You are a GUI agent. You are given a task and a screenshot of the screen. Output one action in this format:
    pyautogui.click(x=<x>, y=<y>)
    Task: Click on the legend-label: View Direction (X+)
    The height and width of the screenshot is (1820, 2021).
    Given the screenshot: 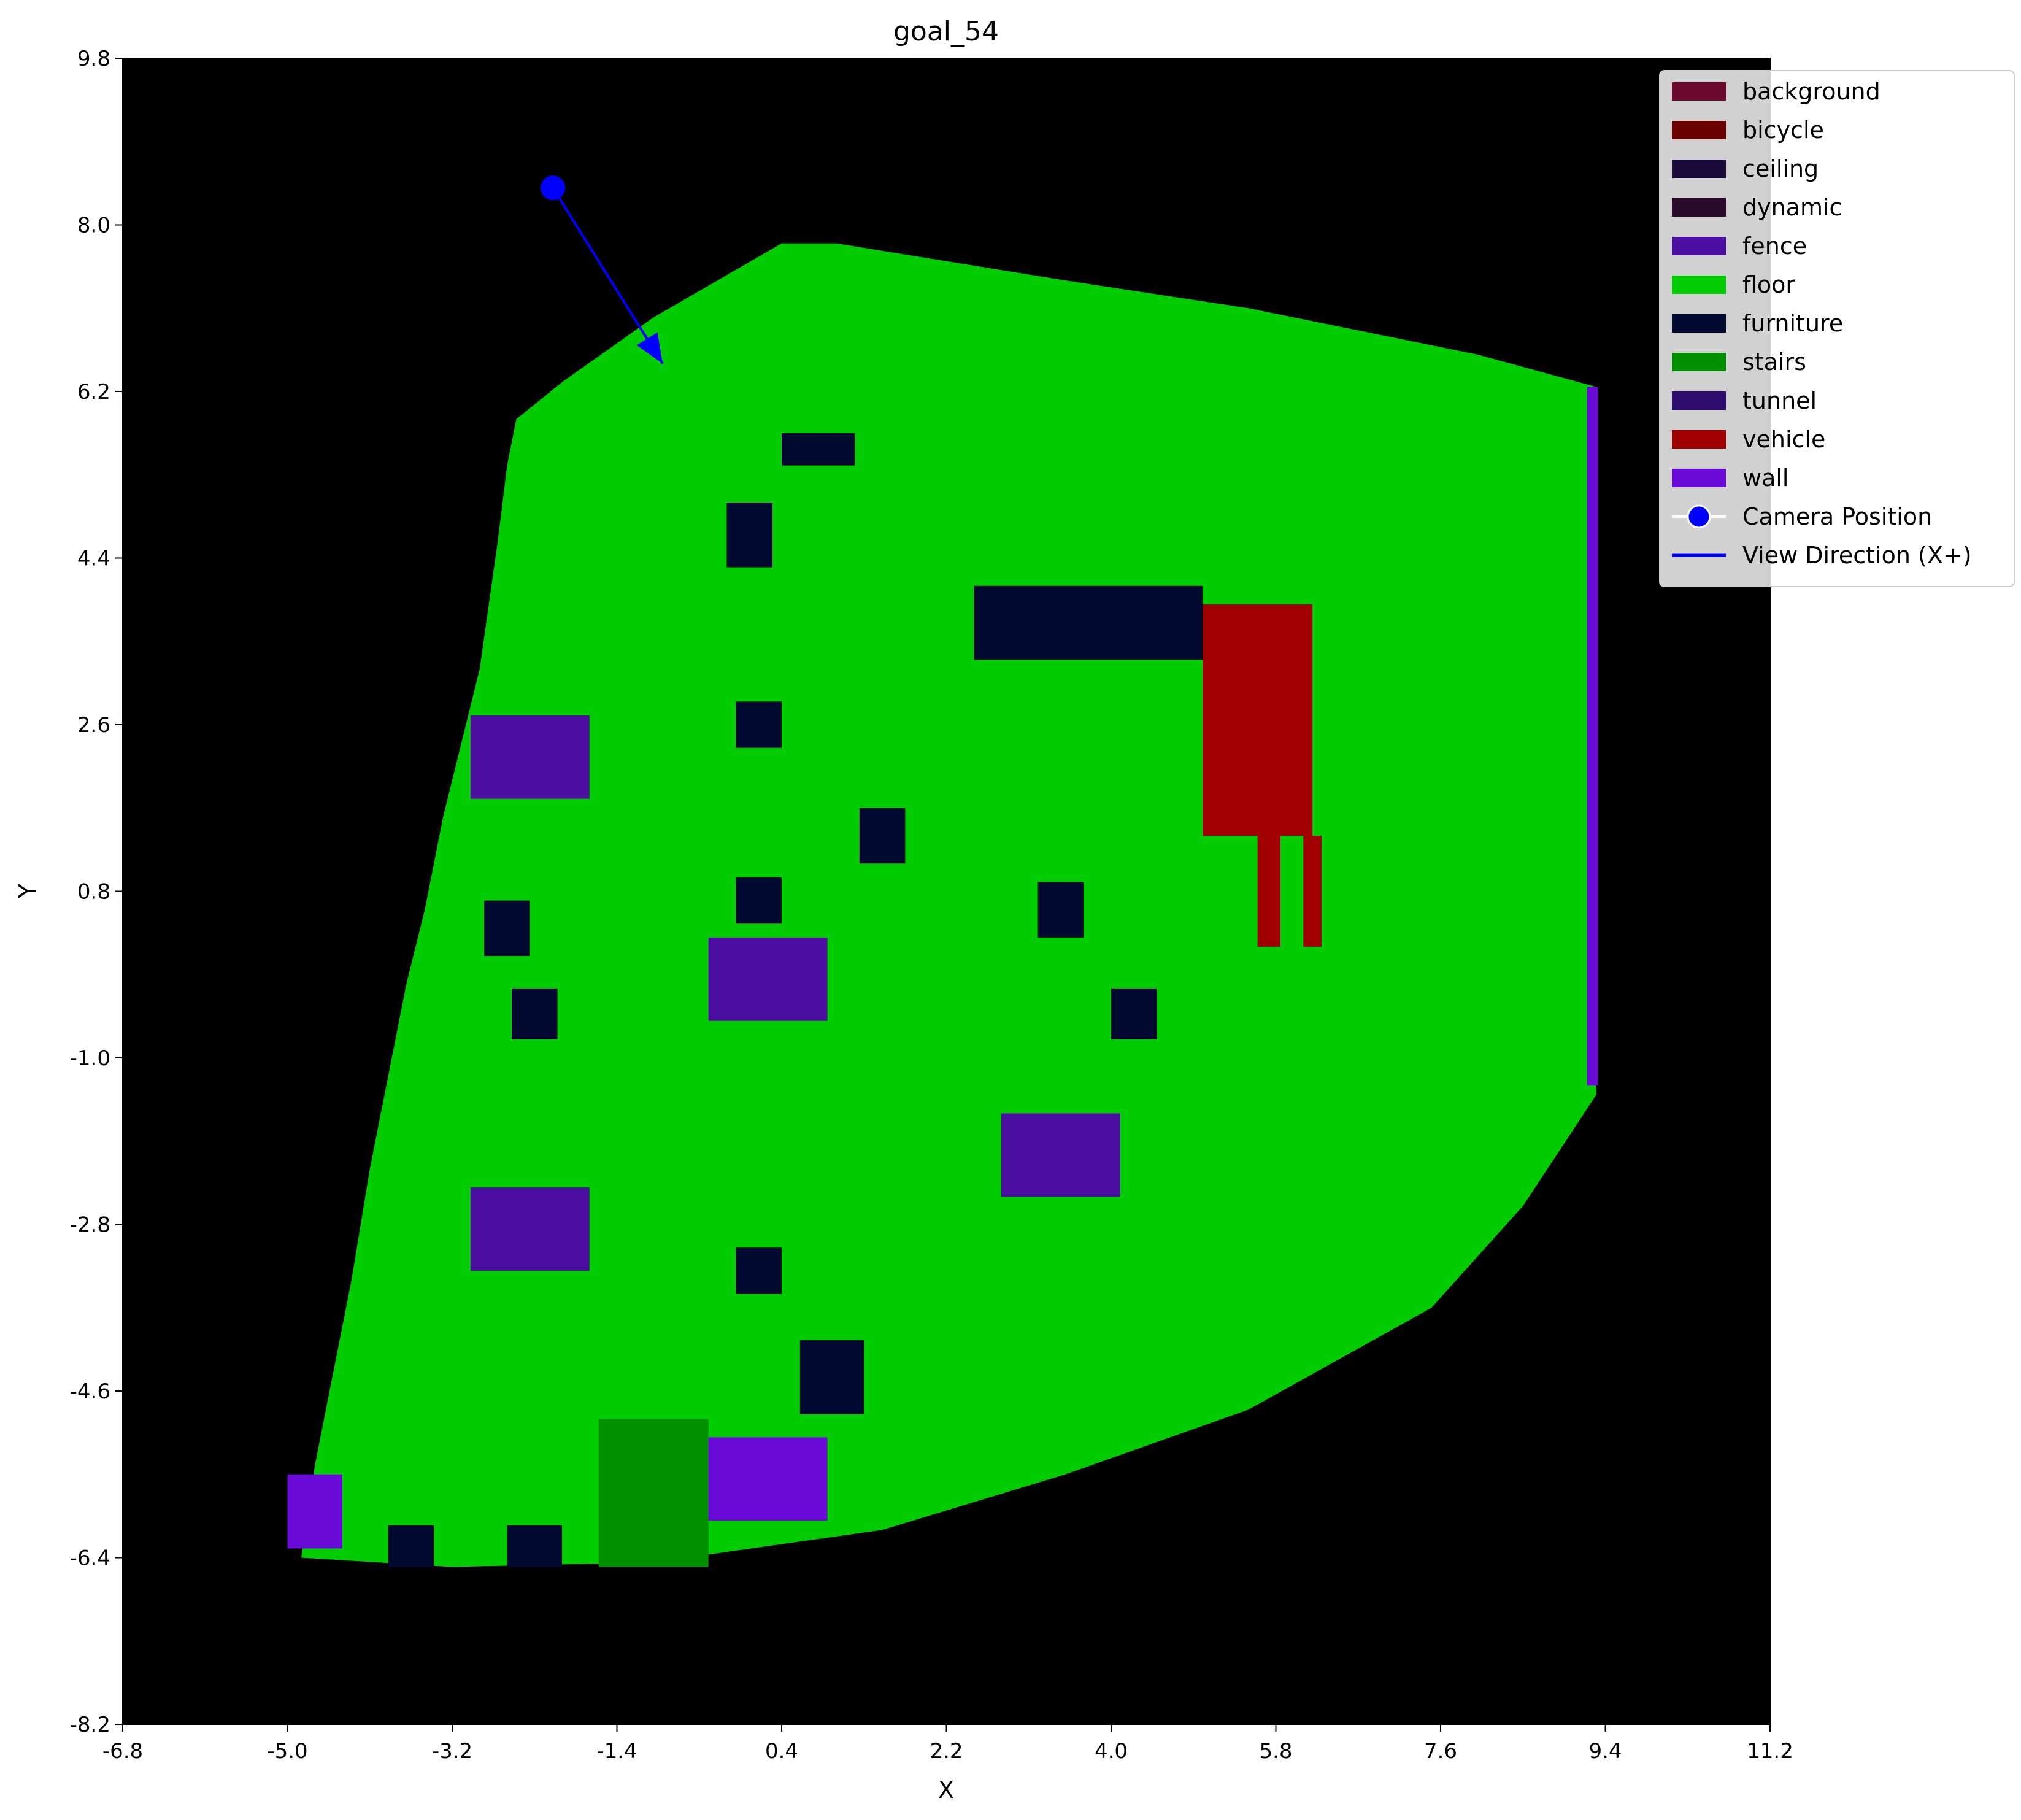 What is the action you would take?
    pyautogui.click(x=1857, y=555)
    